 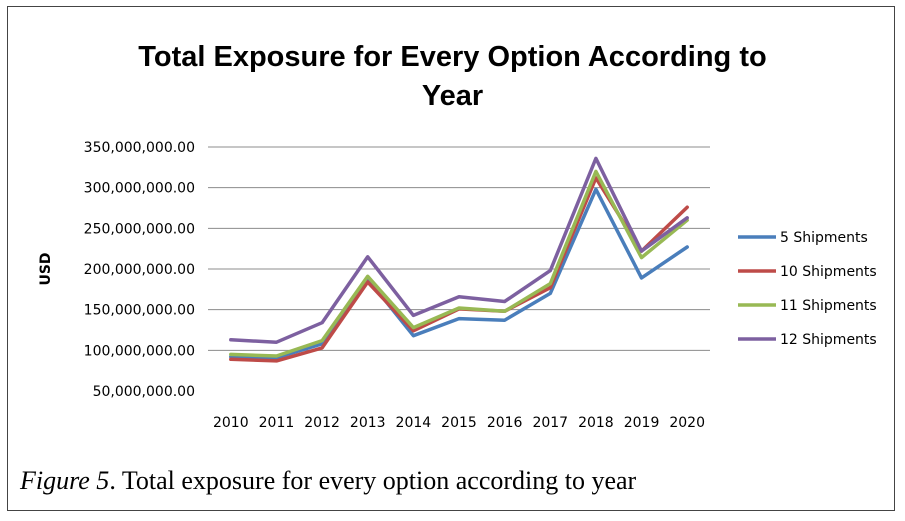 I want to click on y-tick-label: 150,000,000.00, so click(x=139, y=311).